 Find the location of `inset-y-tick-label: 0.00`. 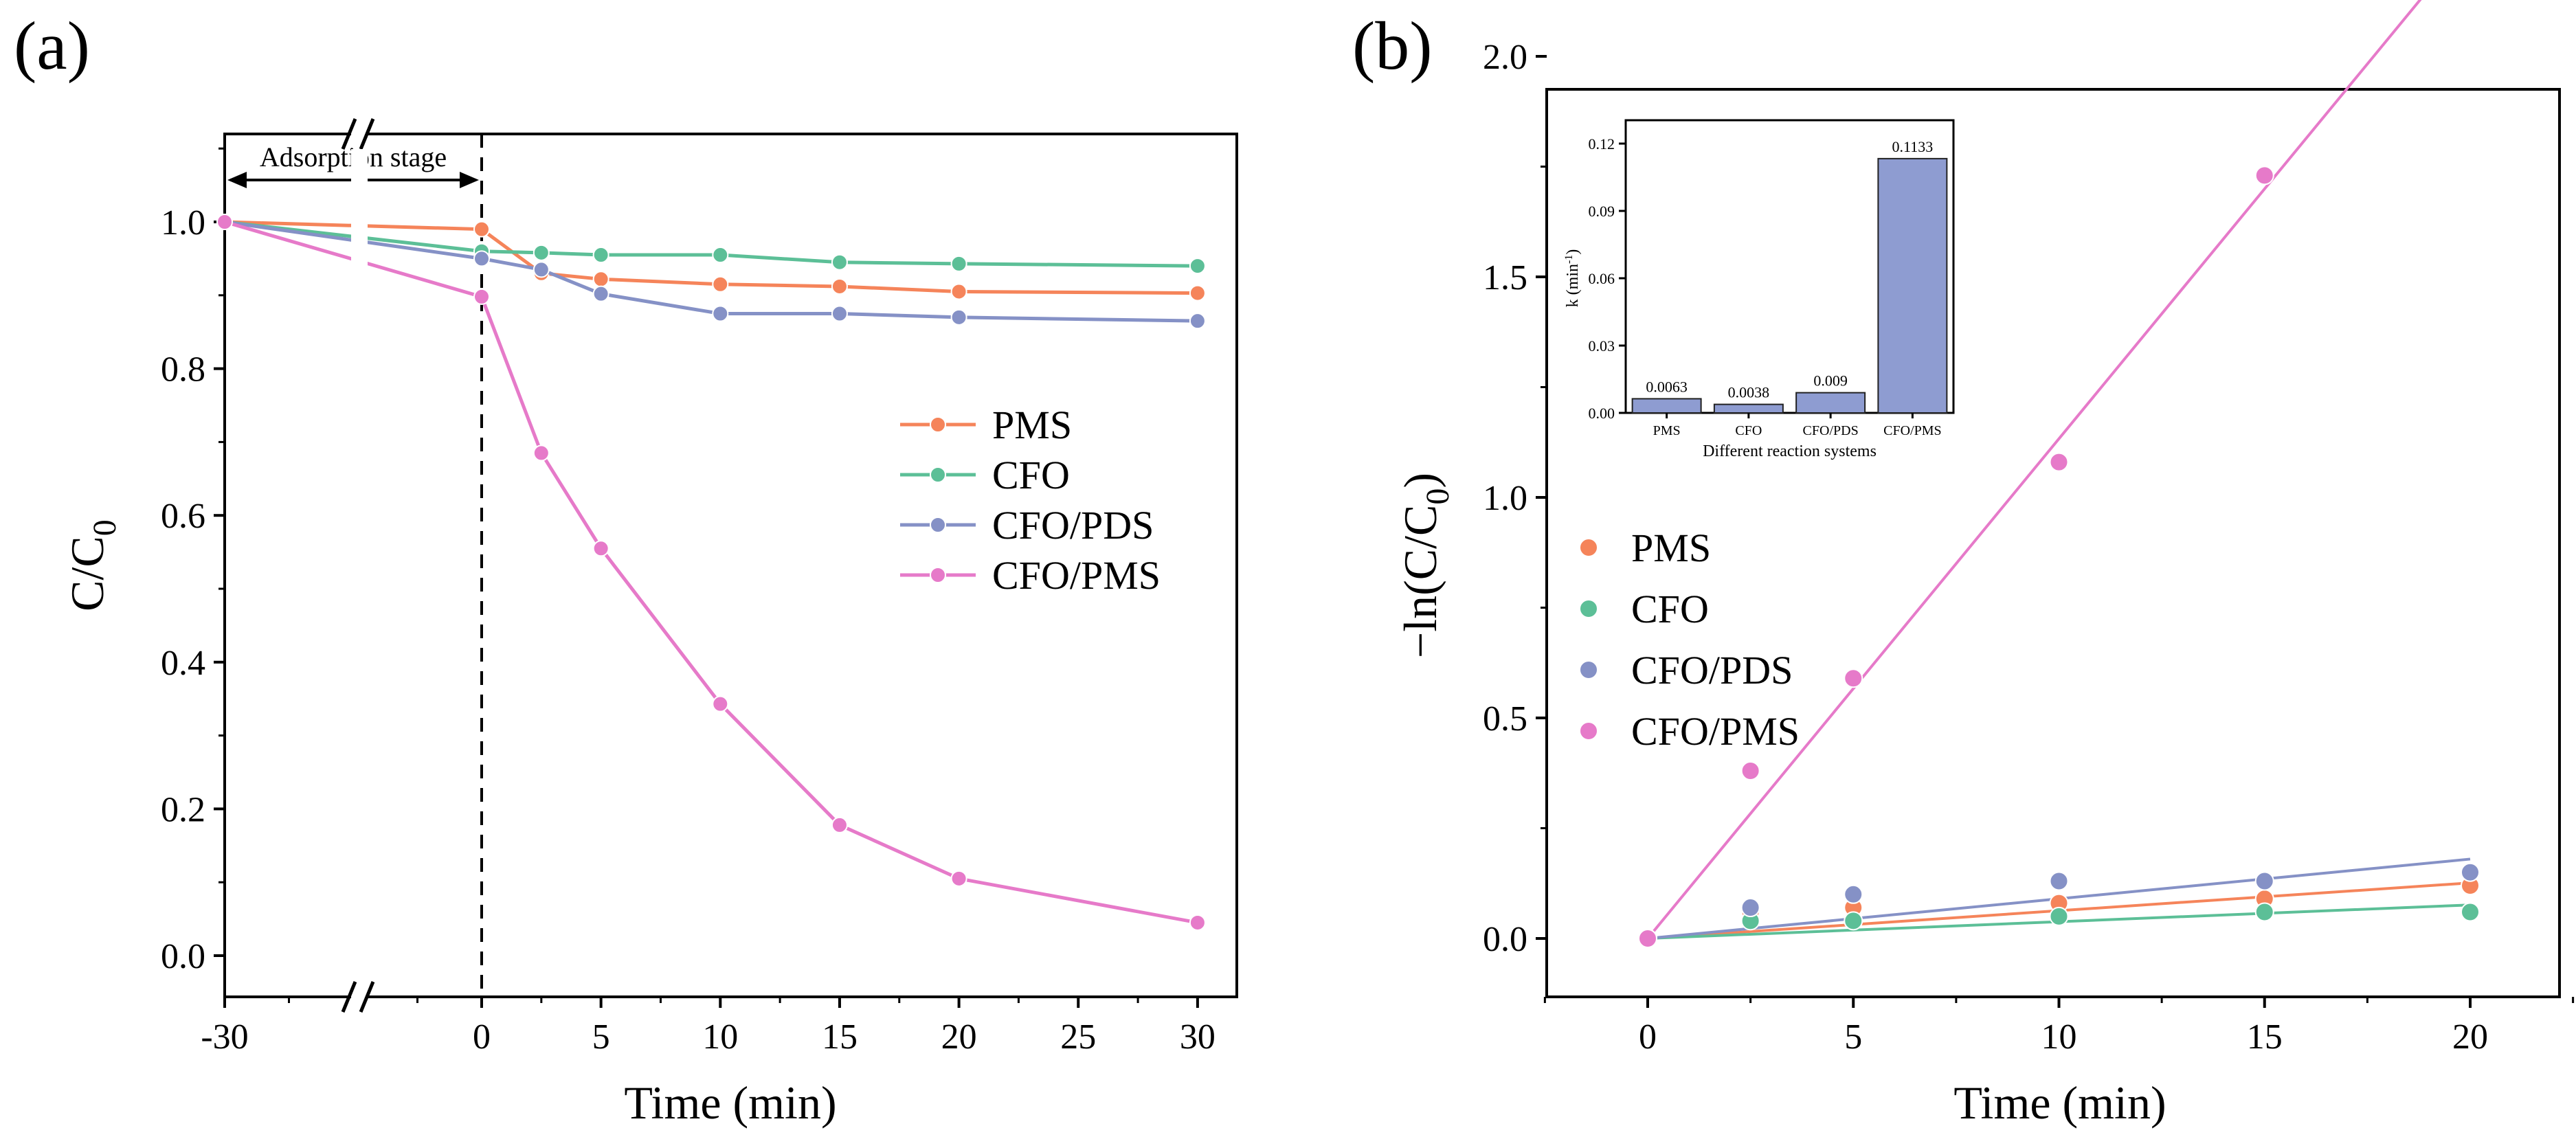

inset-y-tick-label: 0.00 is located at coordinates (1602, 414).